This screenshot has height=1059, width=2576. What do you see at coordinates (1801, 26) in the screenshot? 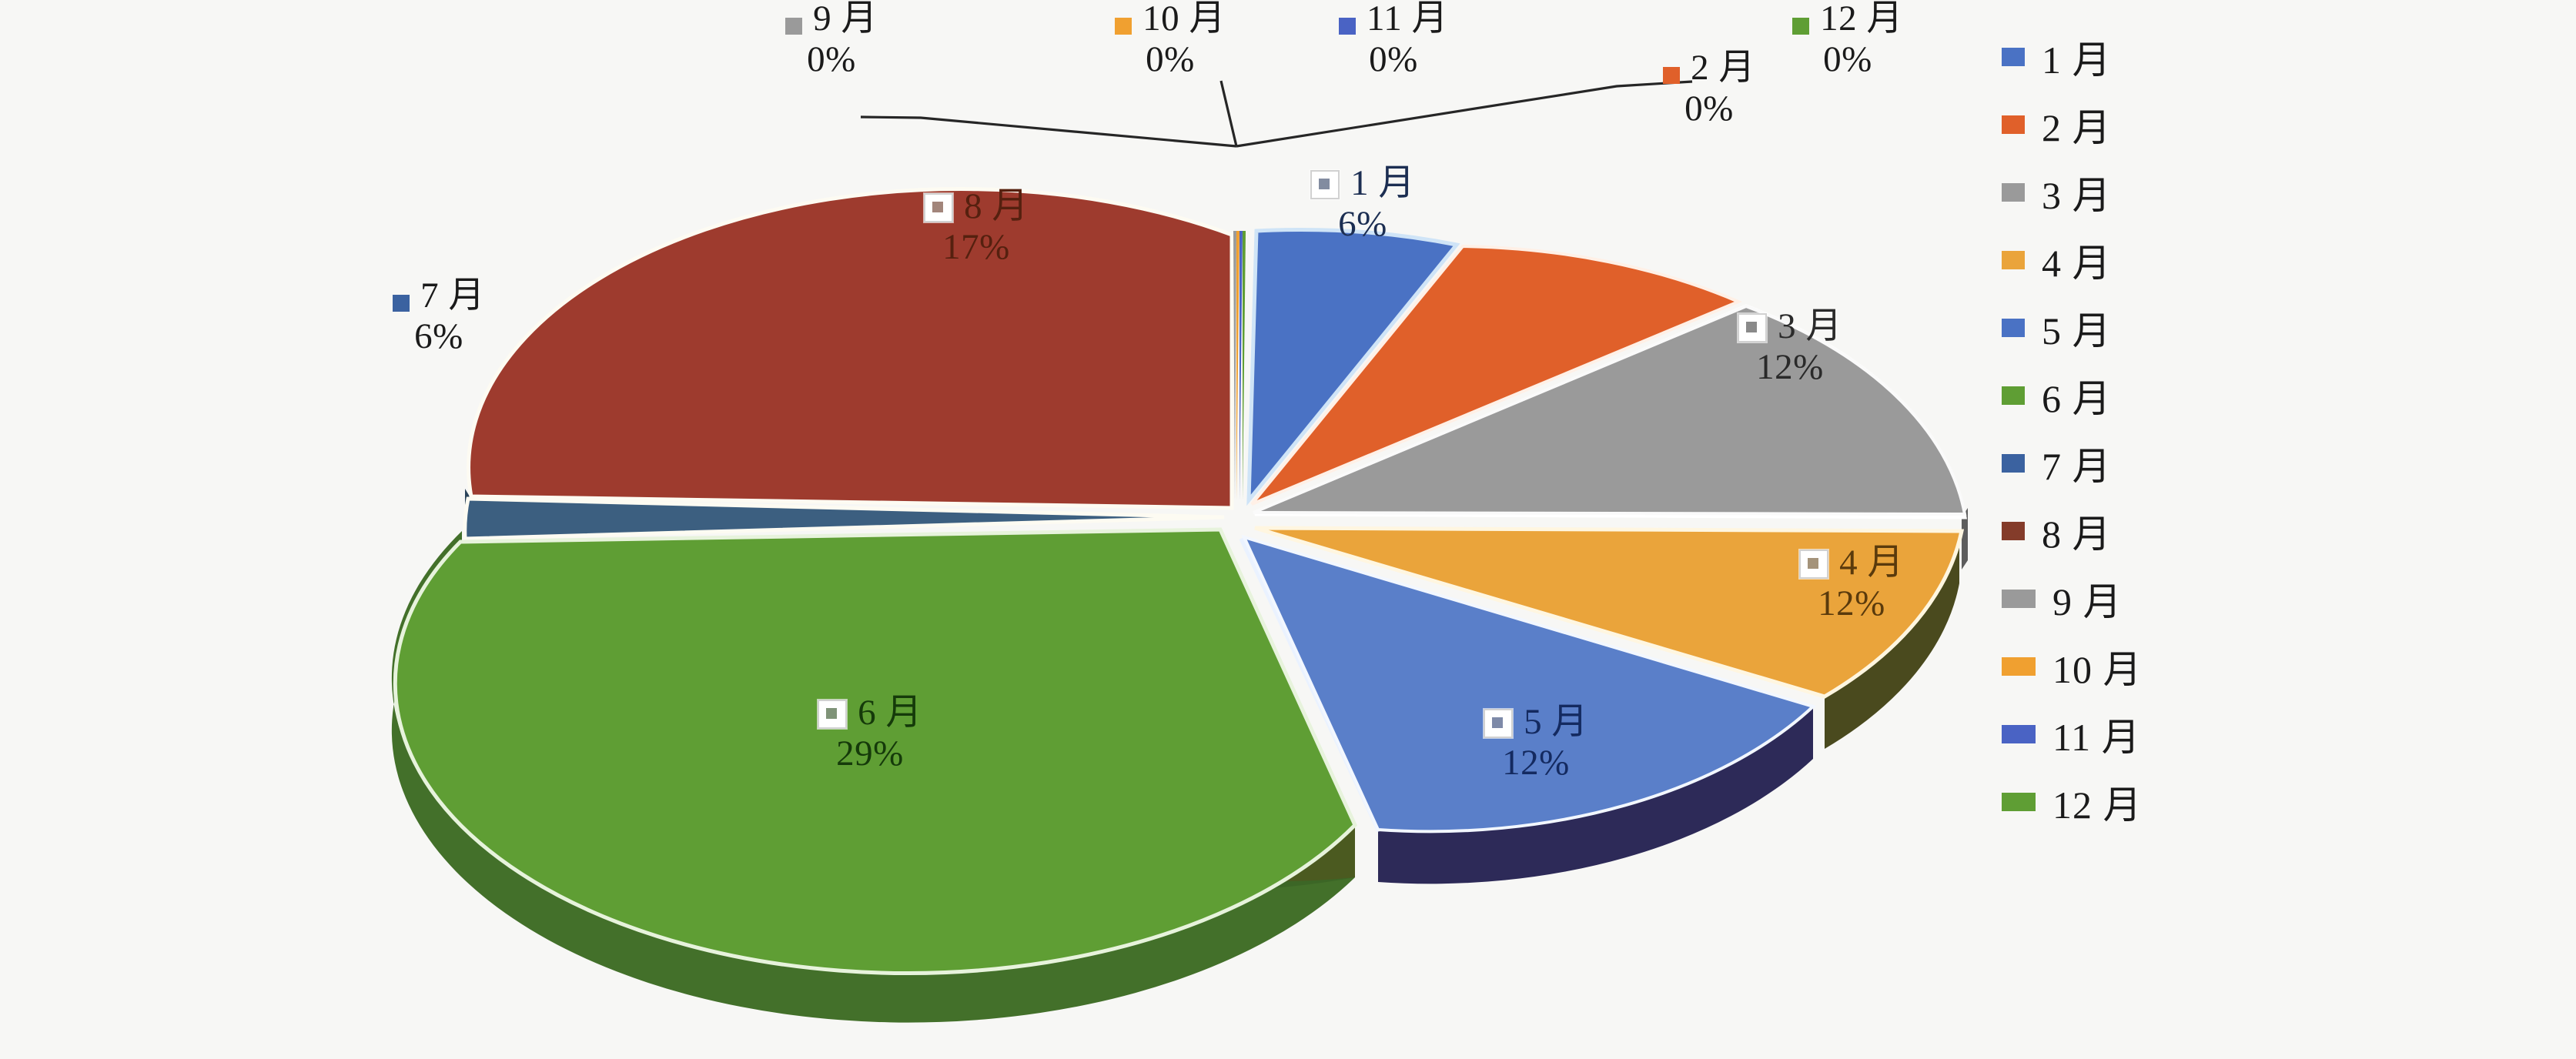
I see `marker-dec` at bounding box center [1801, 26].